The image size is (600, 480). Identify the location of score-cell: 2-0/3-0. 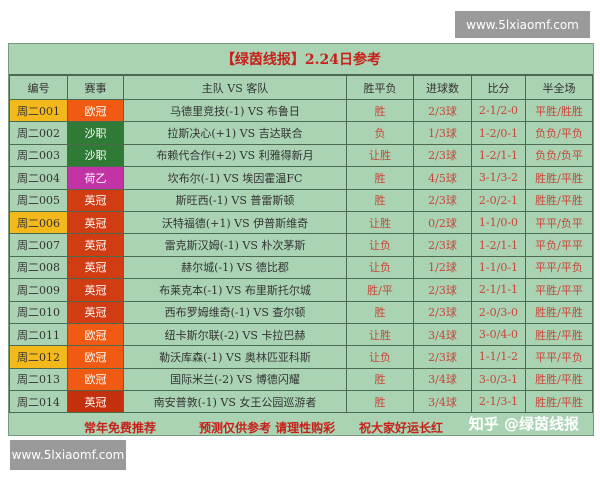
(498, 312).